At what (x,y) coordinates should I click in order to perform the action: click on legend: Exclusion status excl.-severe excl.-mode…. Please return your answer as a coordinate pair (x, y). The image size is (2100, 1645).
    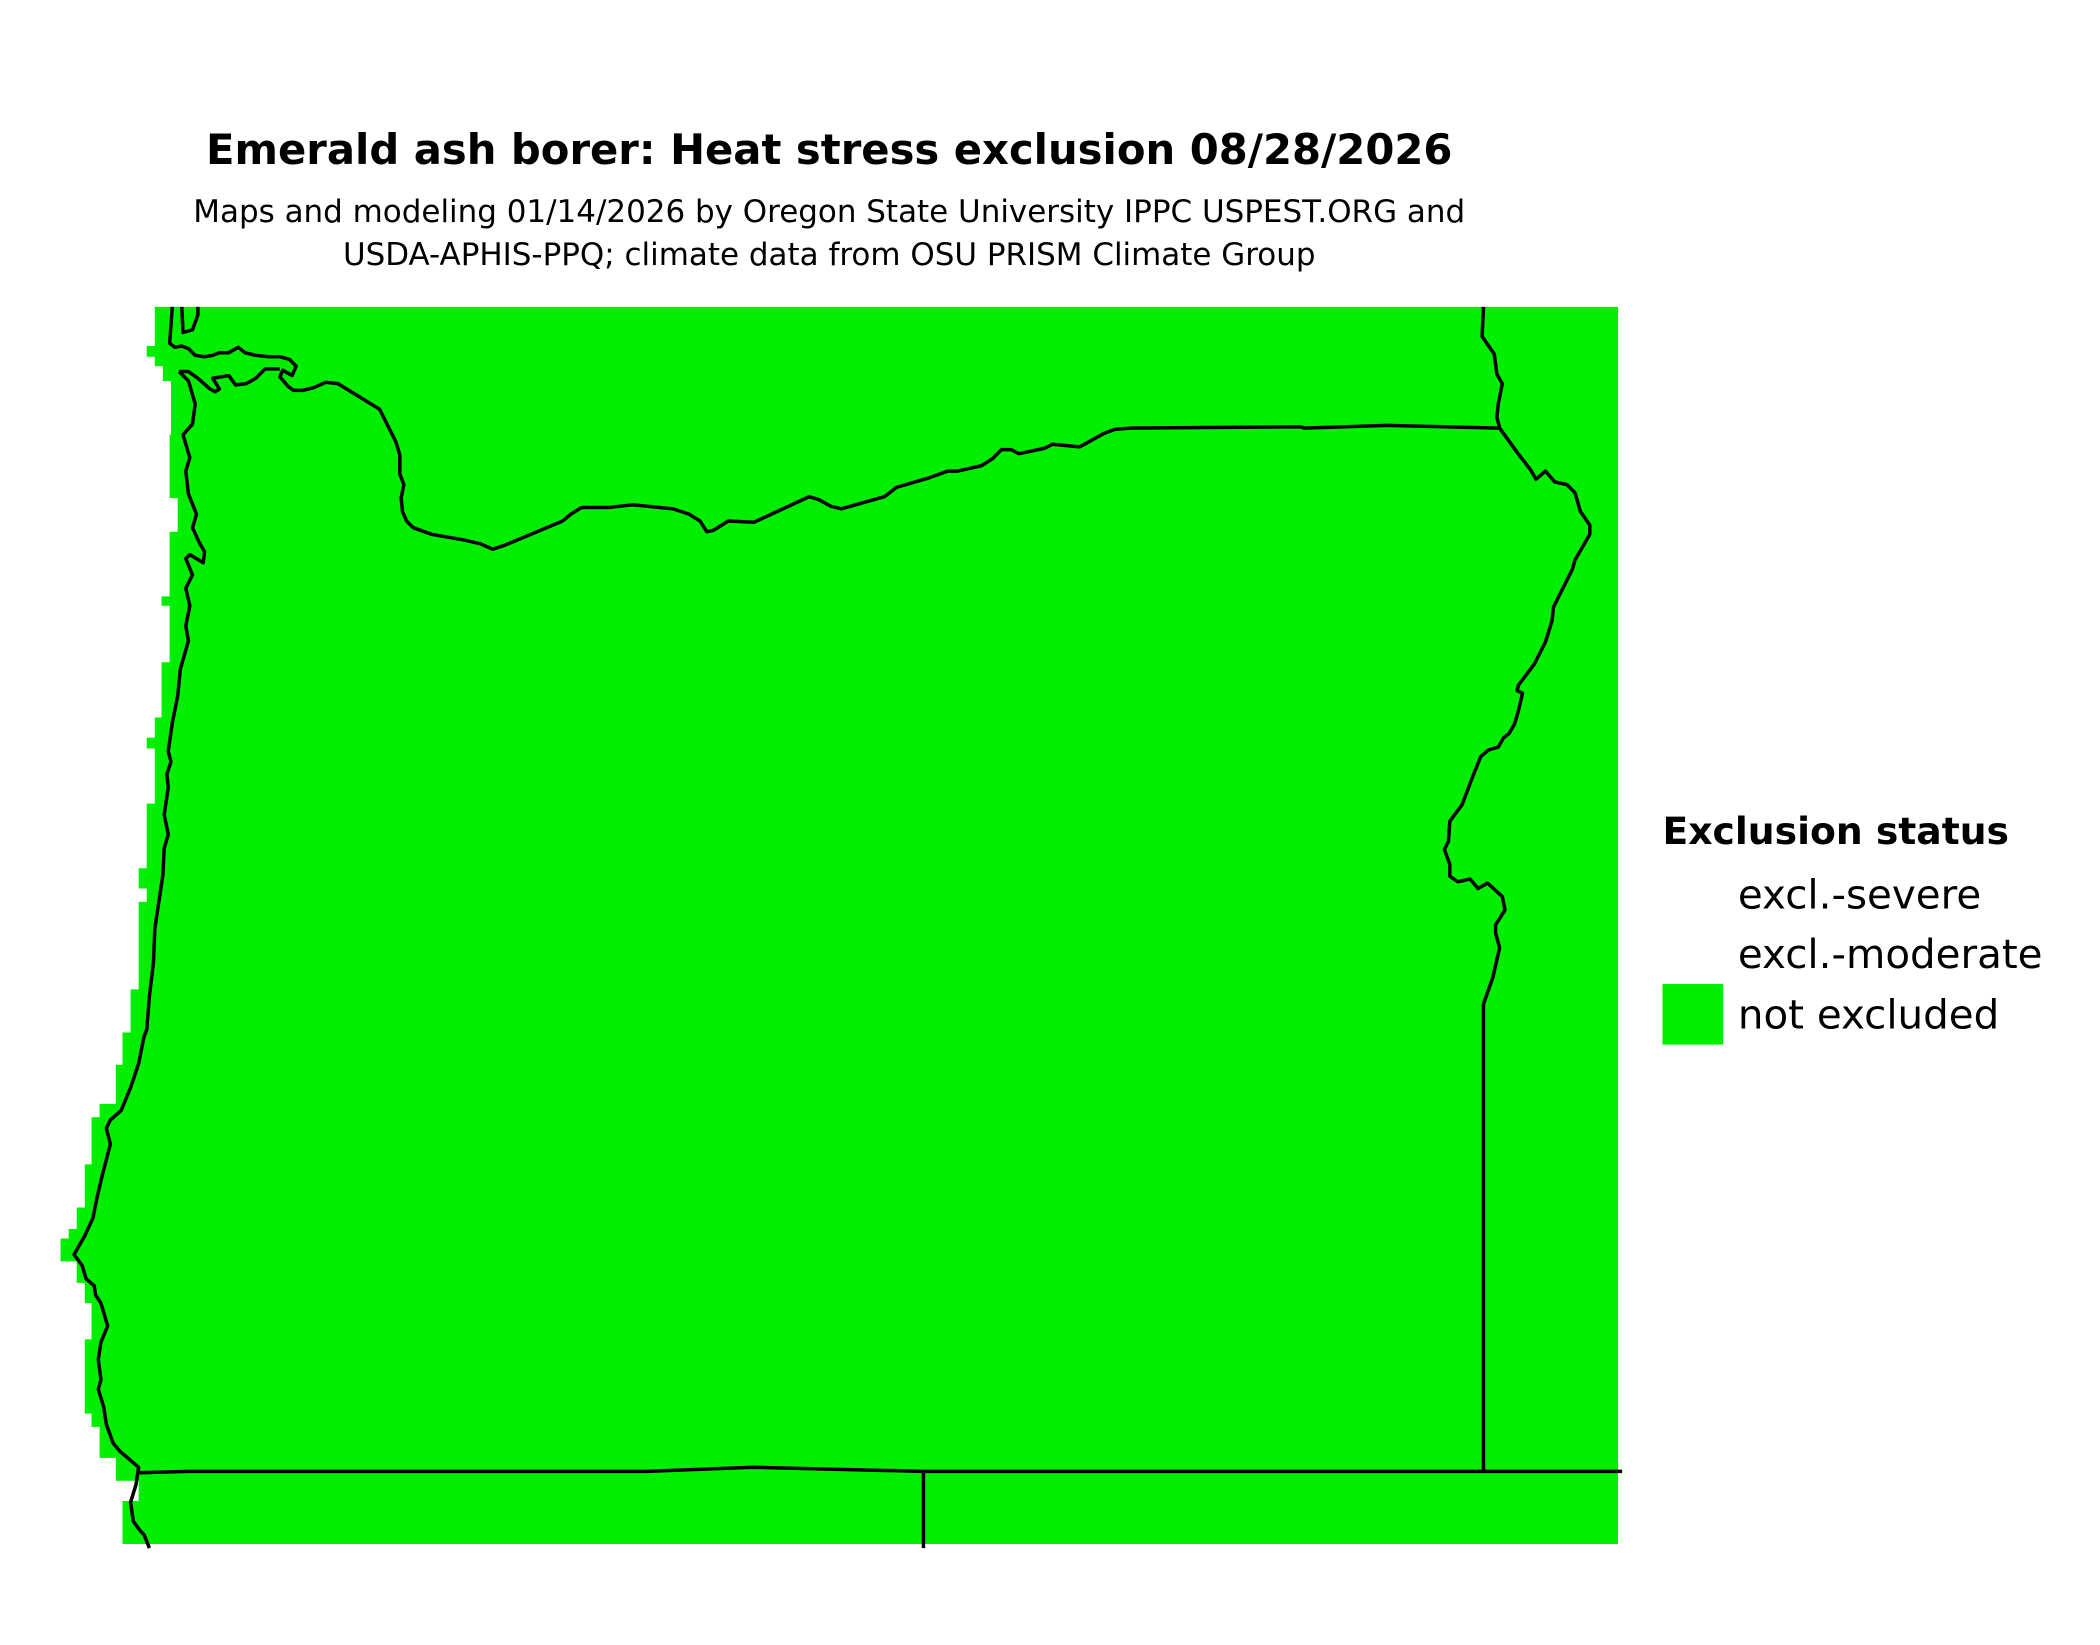
    Looking at the image, I should click on (1852, 927).